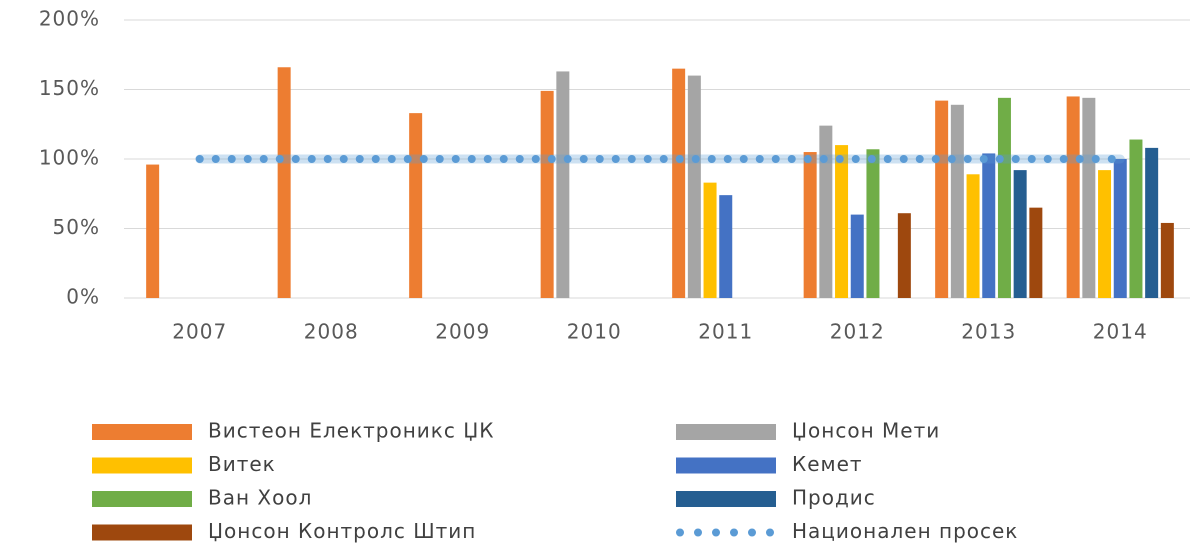 The image size is (1192, 550). What do you see at coordinates (827, 464) in the screenshot?
I see `legend-label: Кемет` at bounding box center [827, 464].